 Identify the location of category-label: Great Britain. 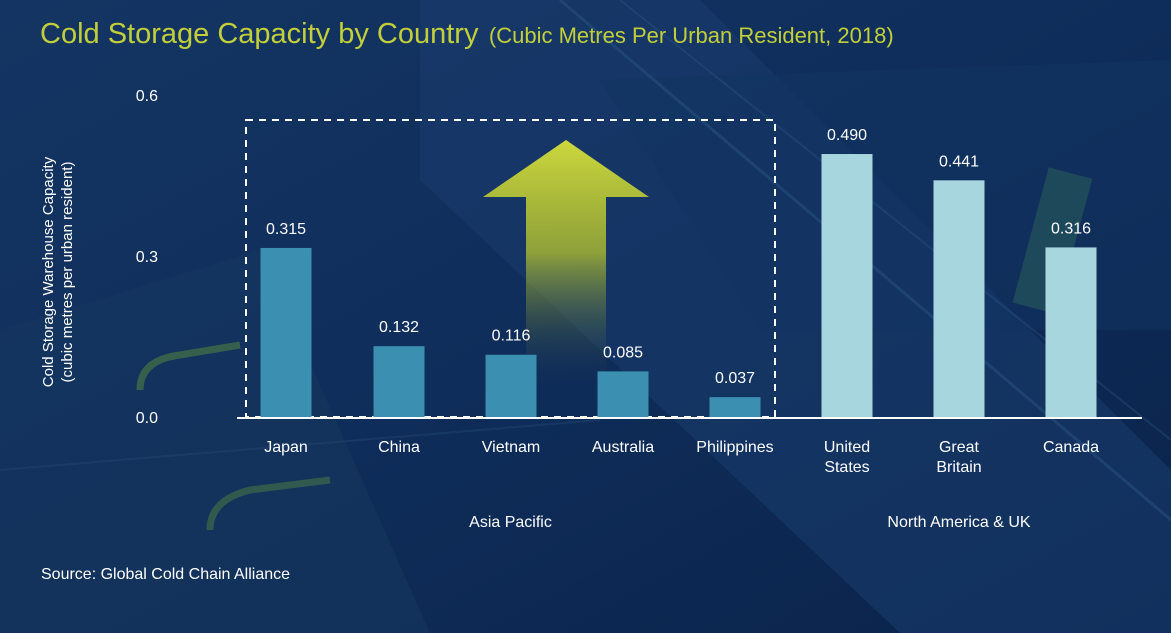
(958, 457).